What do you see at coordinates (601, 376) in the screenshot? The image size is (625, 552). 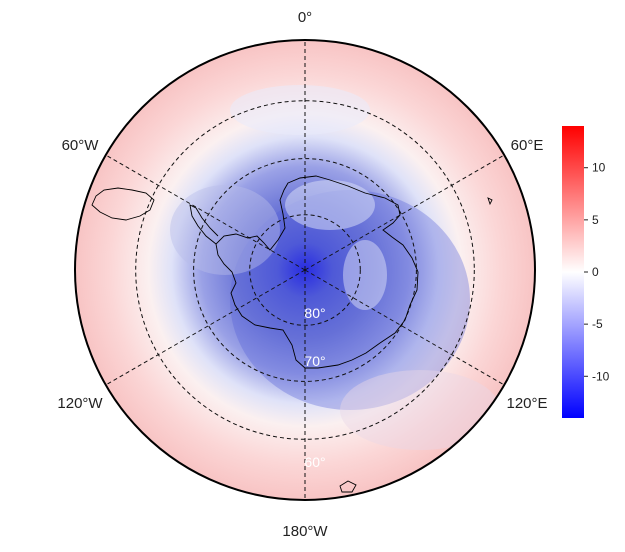 I see `colorbar-tick-label: -10` at bounding box center [601, 376].